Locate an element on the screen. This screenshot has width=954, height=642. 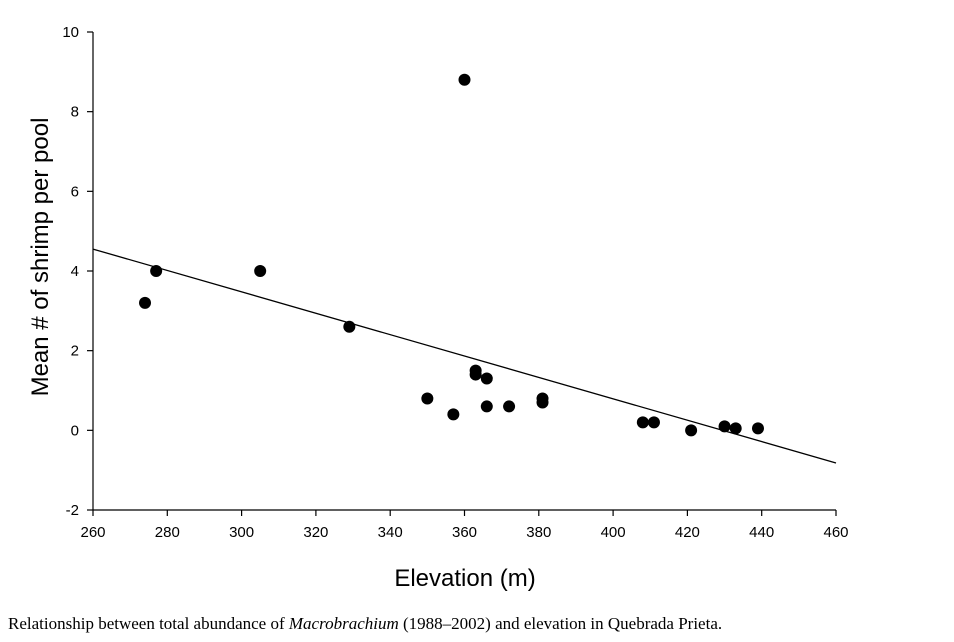
y-tick-label: 0 is located at coordinates (75, 430).